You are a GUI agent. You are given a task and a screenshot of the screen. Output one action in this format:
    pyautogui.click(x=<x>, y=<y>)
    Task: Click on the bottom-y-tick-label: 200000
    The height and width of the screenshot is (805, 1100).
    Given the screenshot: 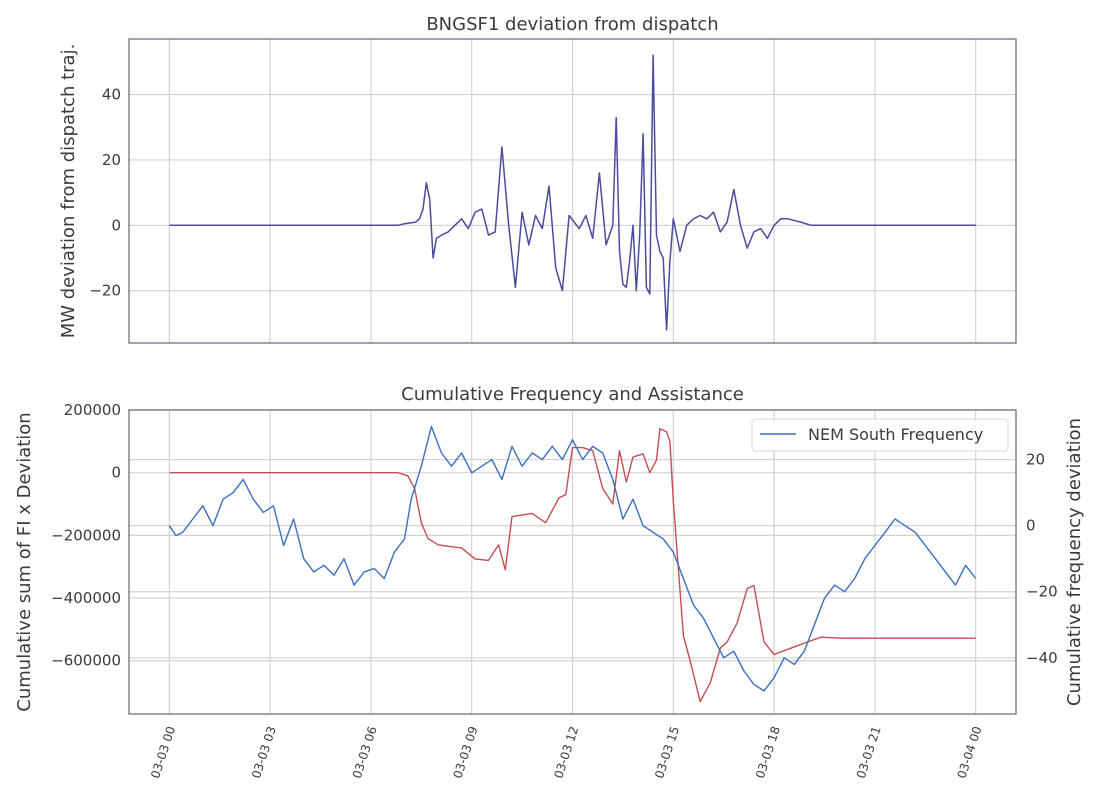 What is the action you would take?
    pyautogui.click(x=92, y=410)
    